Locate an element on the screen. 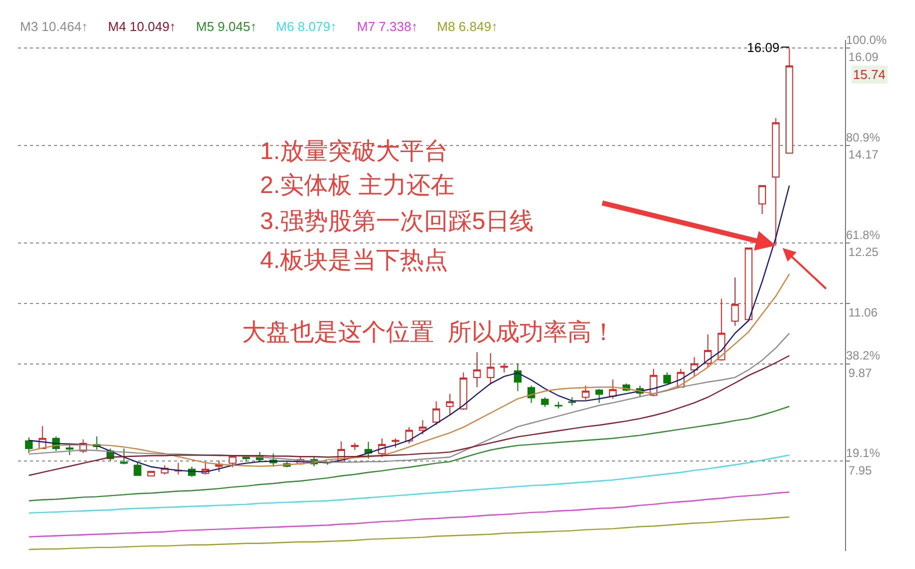 This screenshot has height=569, width=915. y2-tick-label: 38.2% is located at coordinates (863, 355).